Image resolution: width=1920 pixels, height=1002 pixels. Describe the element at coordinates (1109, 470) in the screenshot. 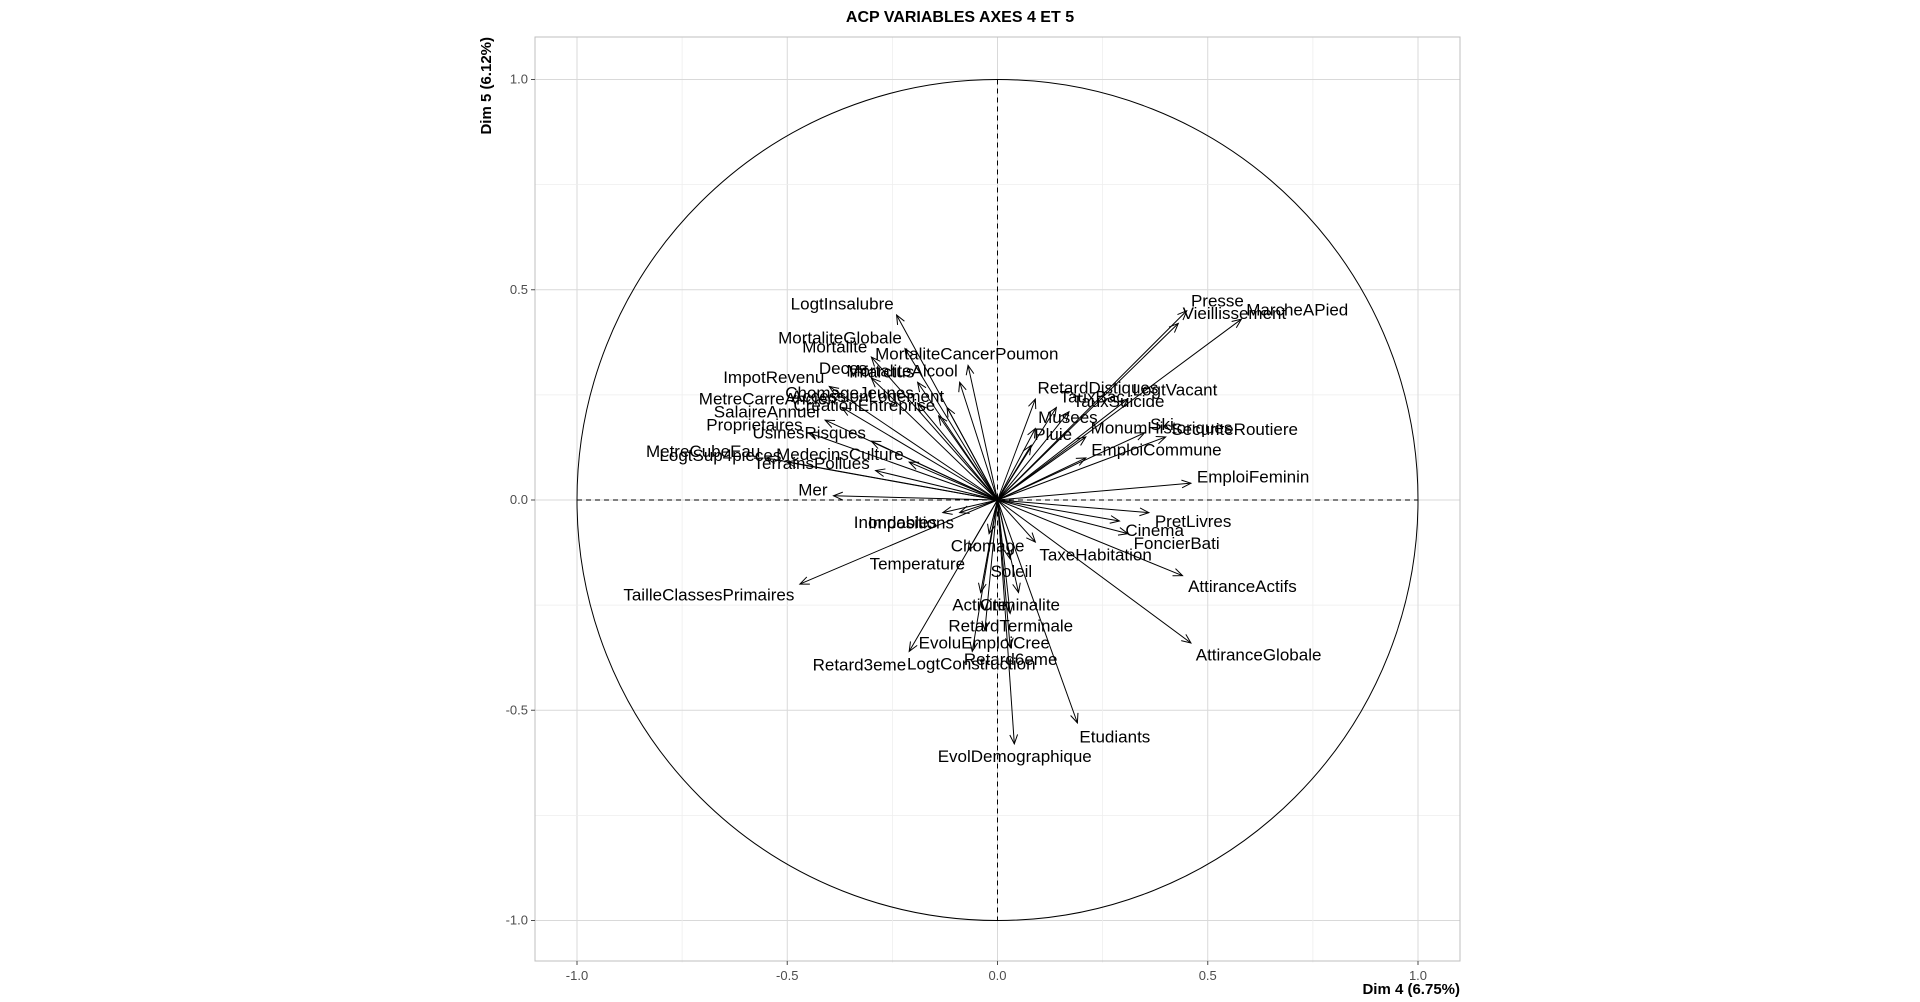

I see `variable-arrow: EmploiCommune` at that location.